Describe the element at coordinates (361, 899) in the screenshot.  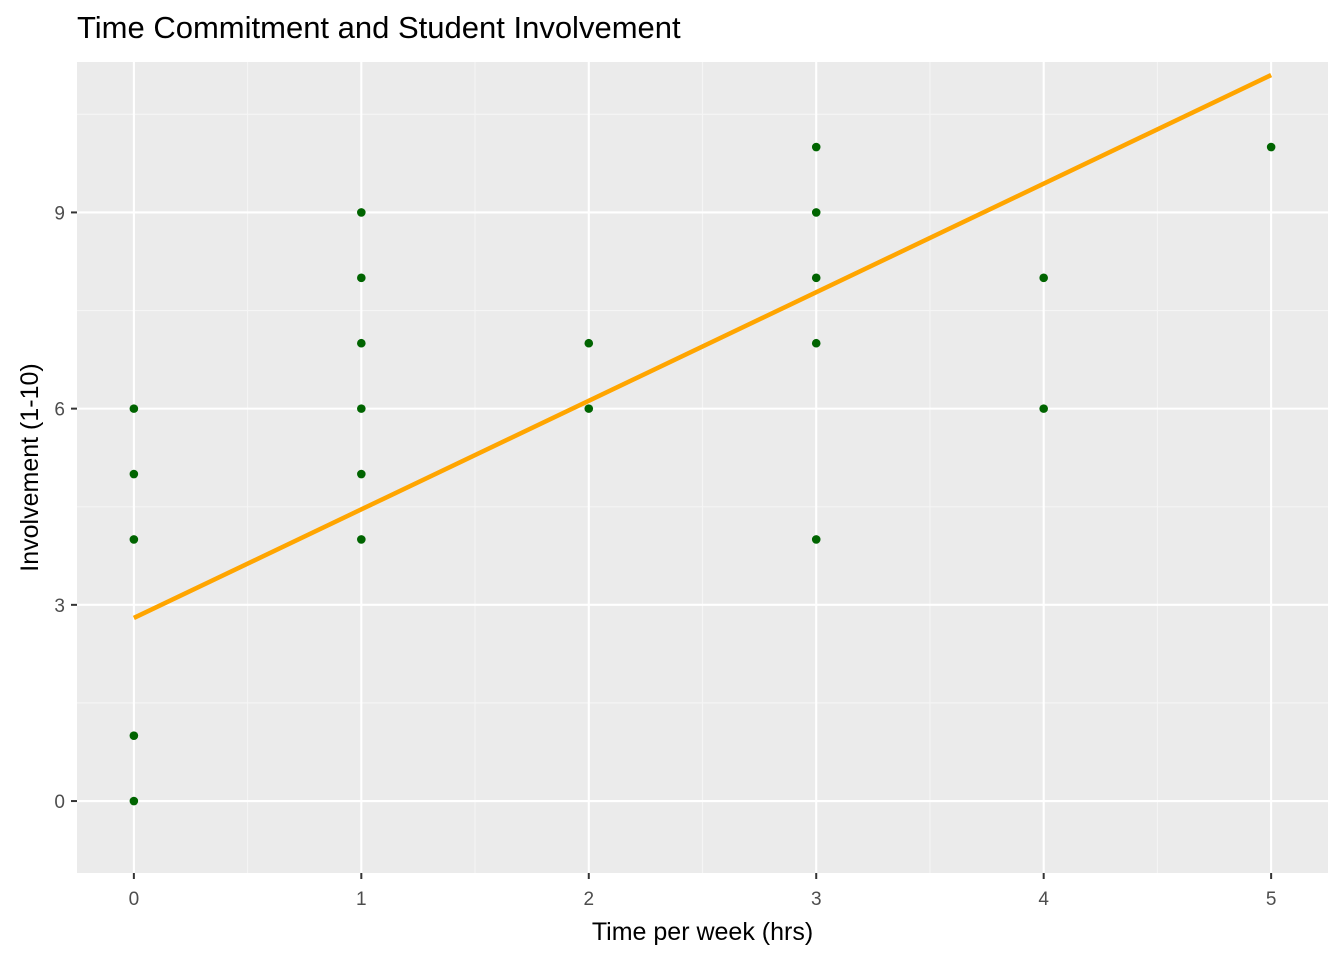
I see `x-tick-label: 1` at that location.